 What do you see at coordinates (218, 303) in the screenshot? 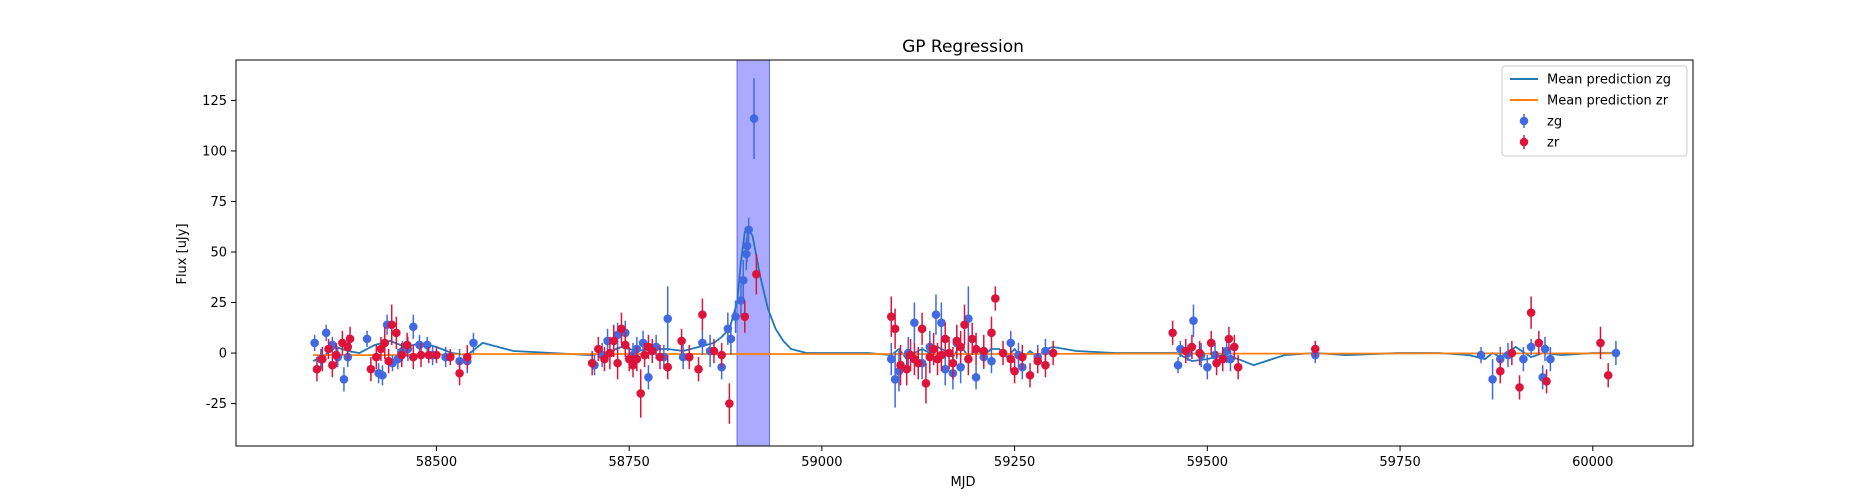
I see `y-tick-label: 25` at bounding box center [218, 303].